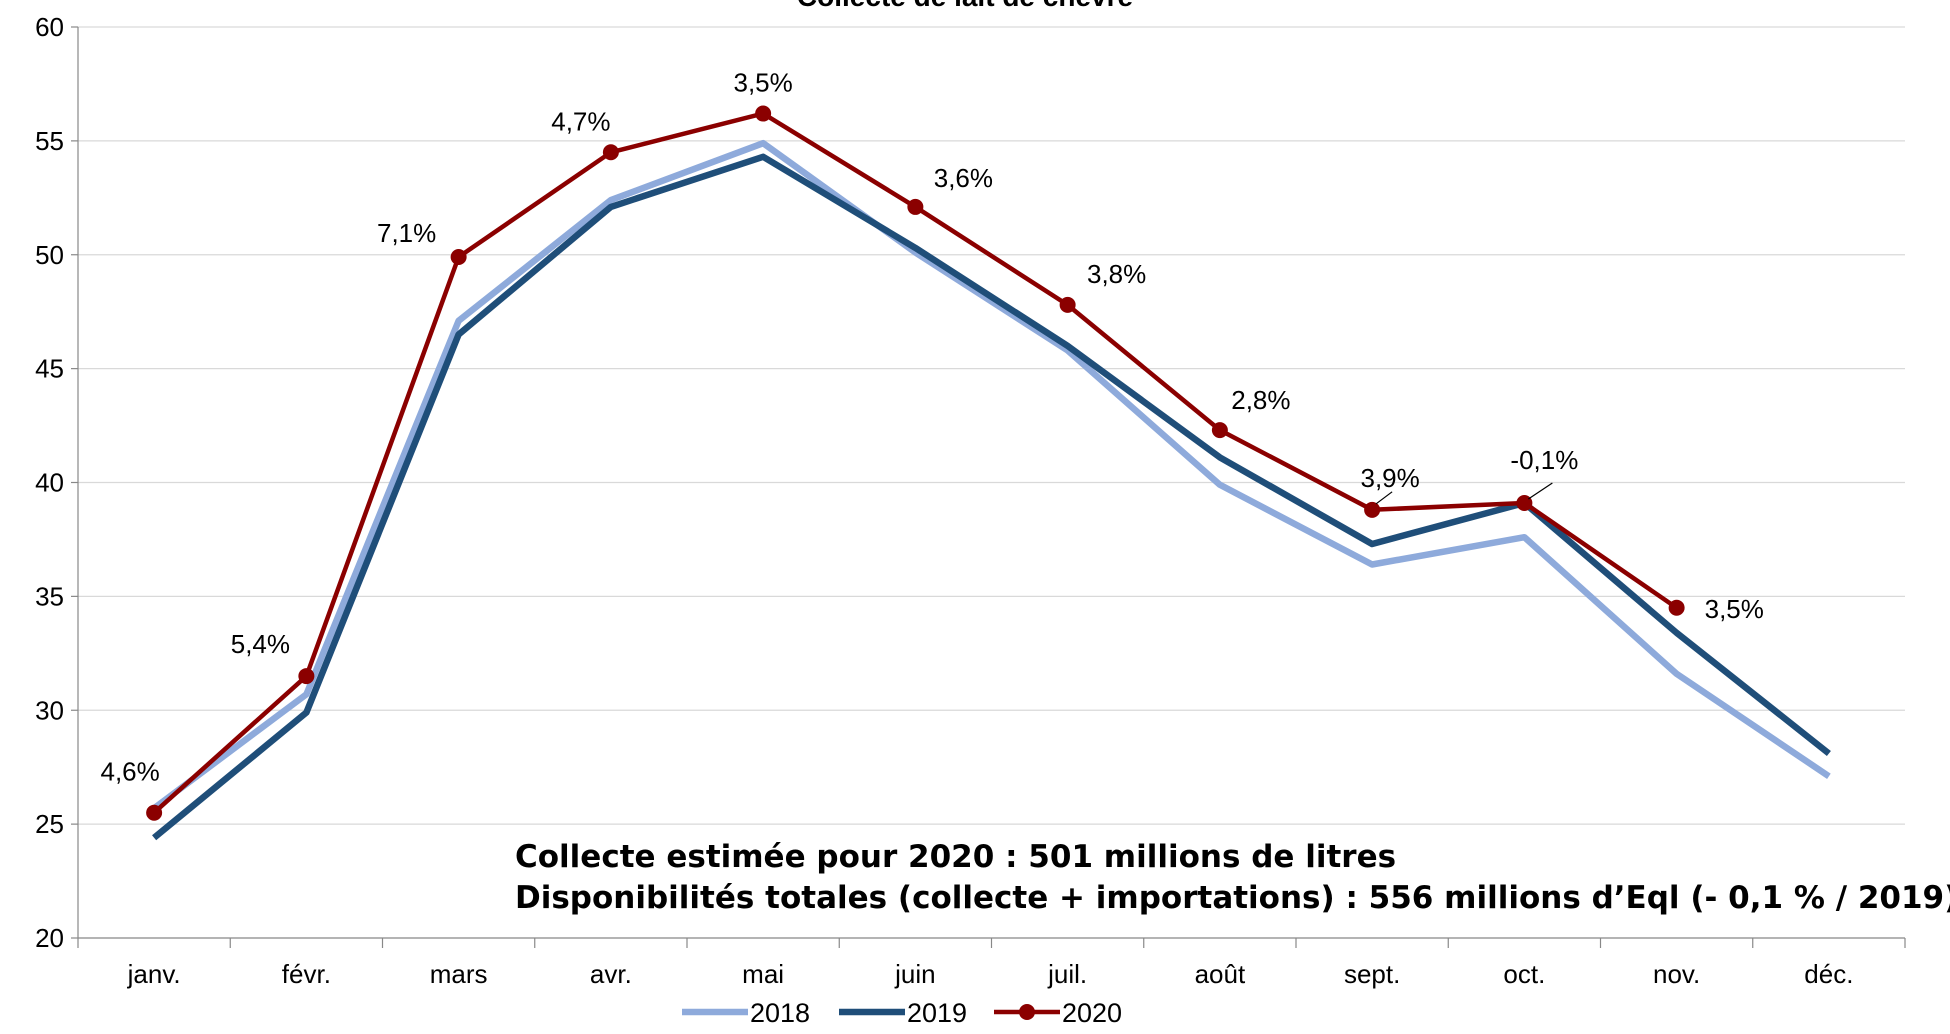 The width and height of the screenshot is (1950, 1034). What do you see at coordinates (1260, 400) in the screenshot?
I see `data-label: 2,8%` at bounding box center [1260, 400].